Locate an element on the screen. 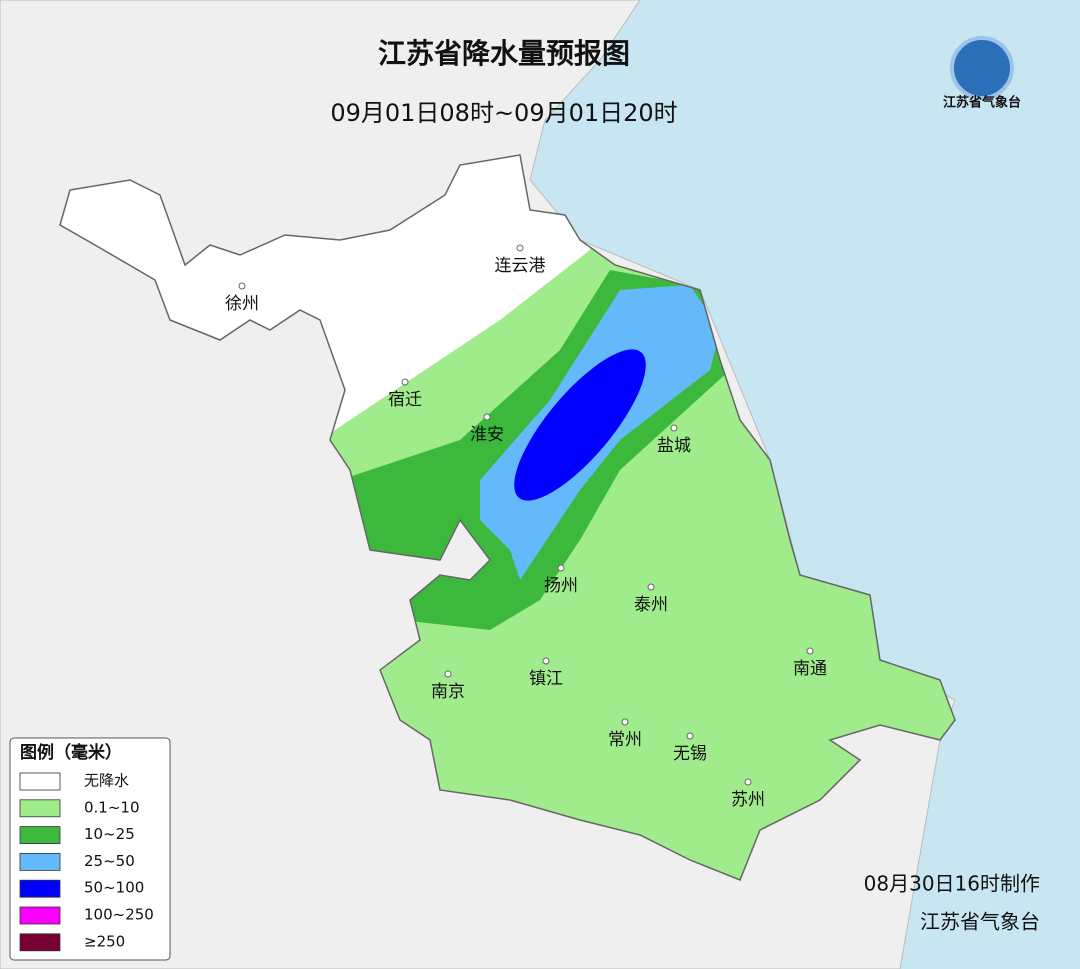 The height and width of the screenshot is (969, 1080). city: 苏州 is located at coordinates (748, 800).